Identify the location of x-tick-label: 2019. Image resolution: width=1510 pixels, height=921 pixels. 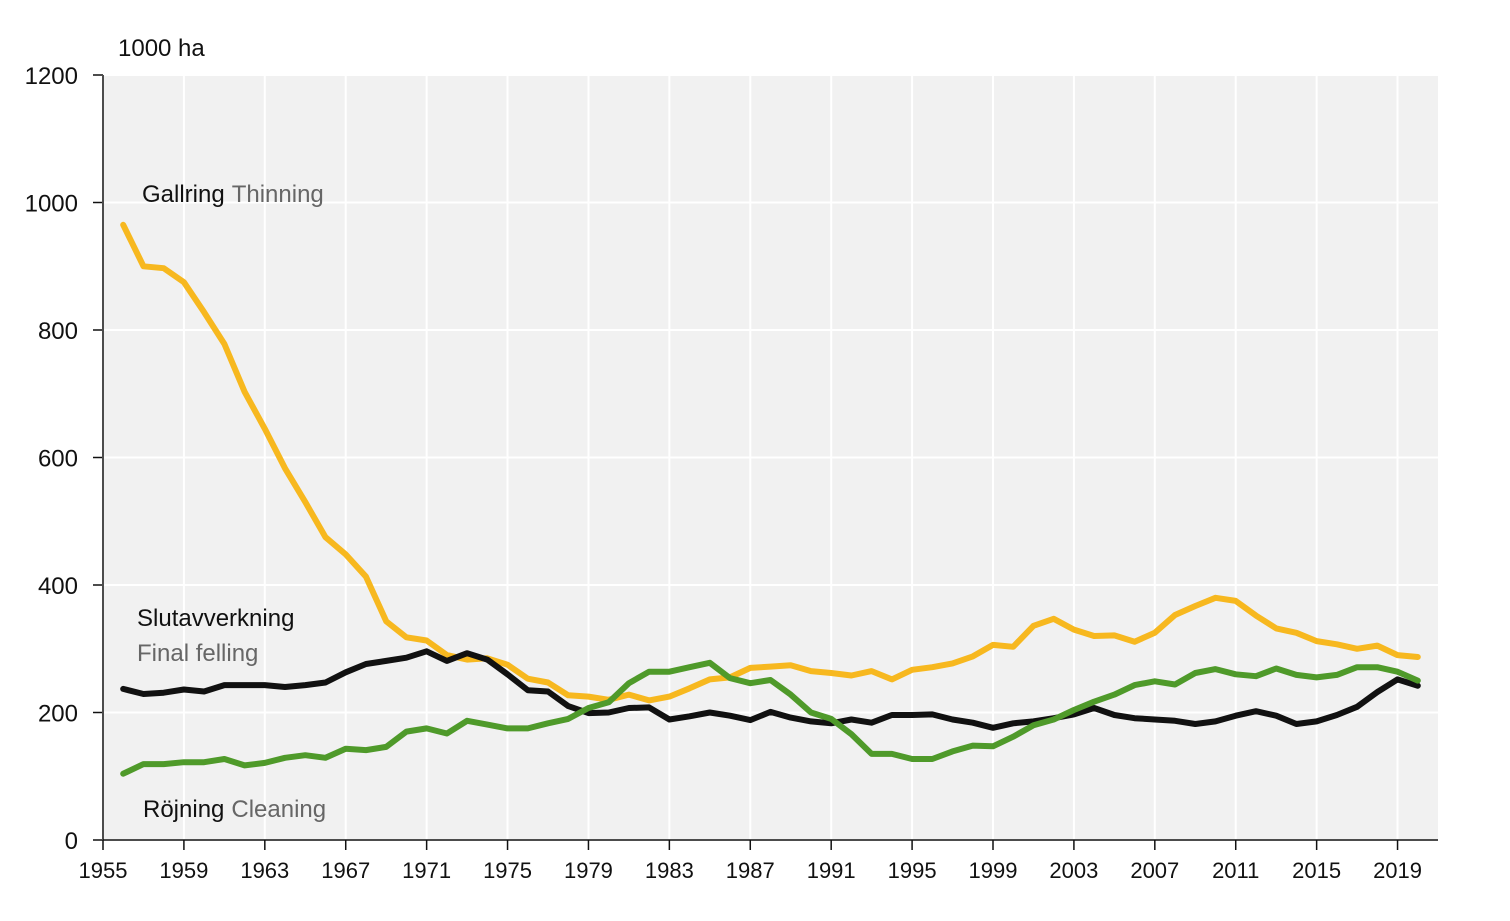
(1397, 870).